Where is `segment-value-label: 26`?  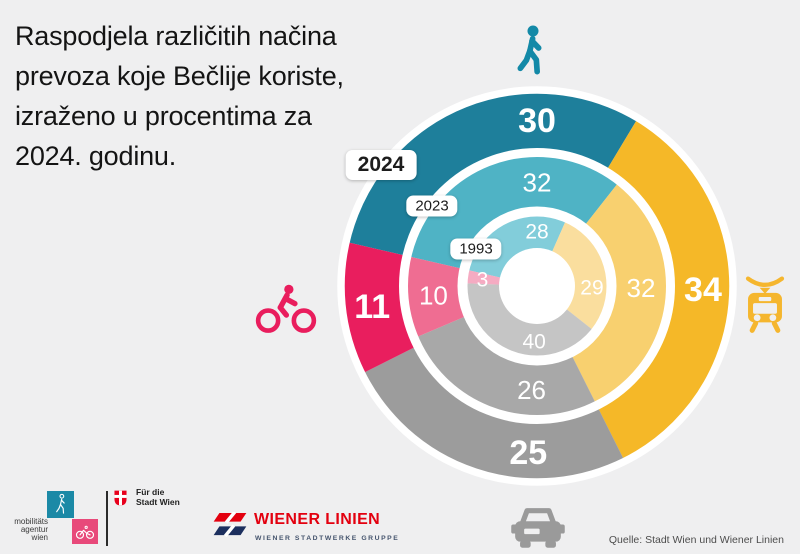
segment-value-label: 26 is located at coordinates (531, 390).